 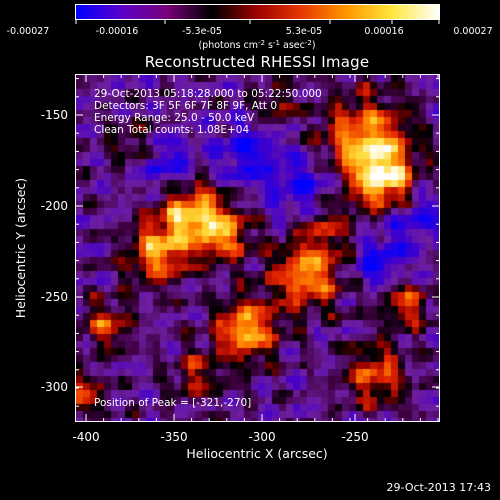 I want to click on colorbar-tick-label: 0.00016, so click(x=384, y=31).